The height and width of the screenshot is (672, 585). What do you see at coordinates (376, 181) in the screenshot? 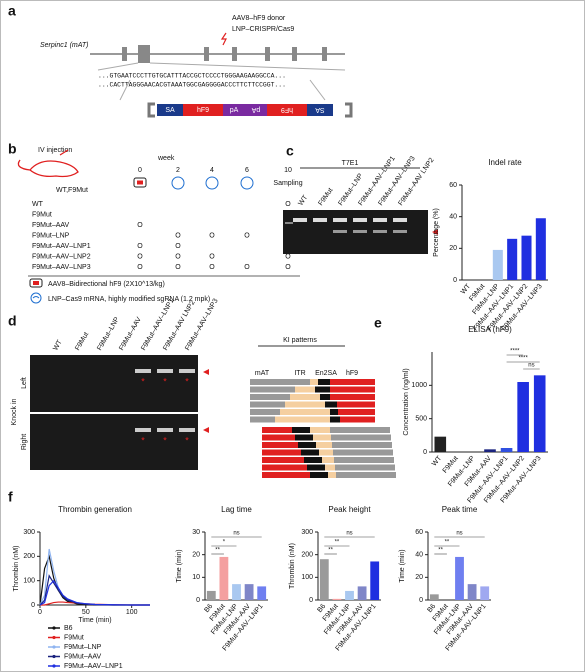
I see `lane-label: F9Mut–AAV–LNP1` at bounding box center [376, 181].